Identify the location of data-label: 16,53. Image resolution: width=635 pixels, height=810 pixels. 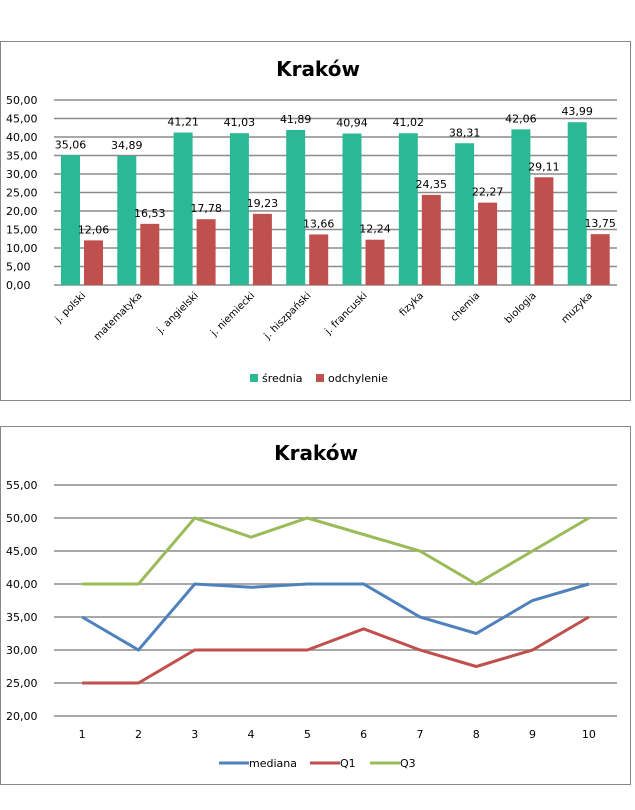
(150, 213).